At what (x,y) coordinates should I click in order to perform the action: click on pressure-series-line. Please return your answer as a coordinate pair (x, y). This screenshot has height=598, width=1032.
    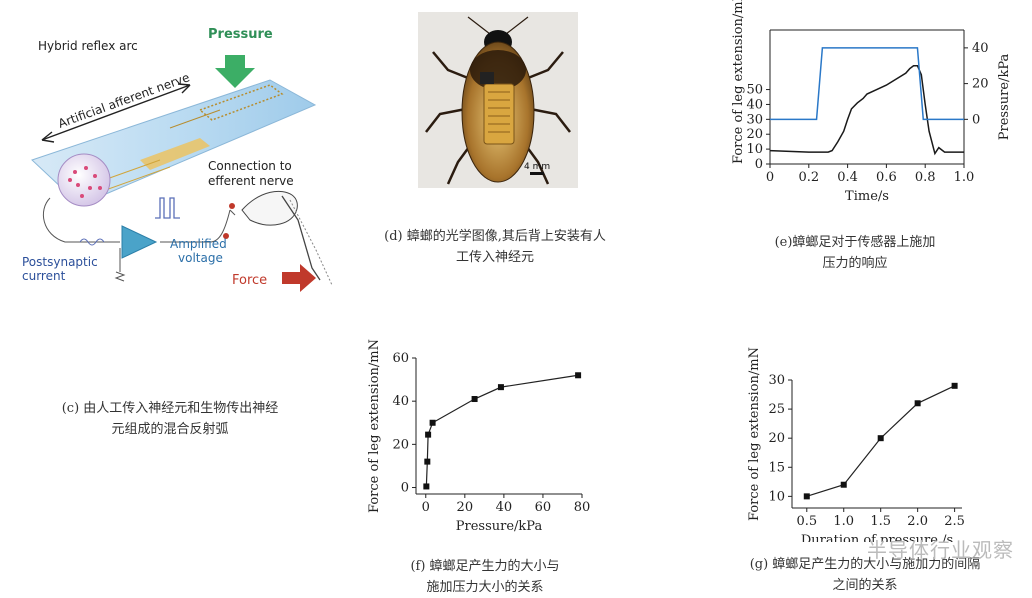
    Looking at the image, I should click on (867, 84).